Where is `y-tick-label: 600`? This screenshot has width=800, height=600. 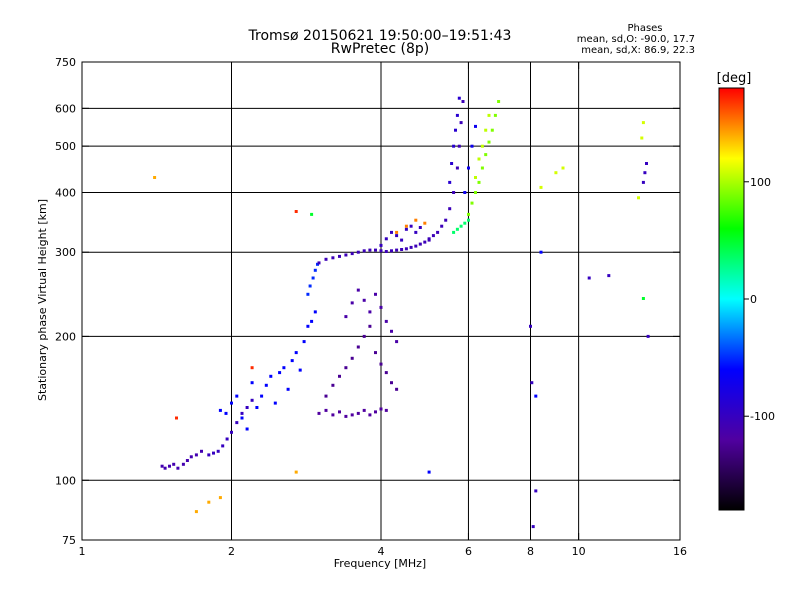 y-tick-label: 600 is located at coordinates (65, 108).